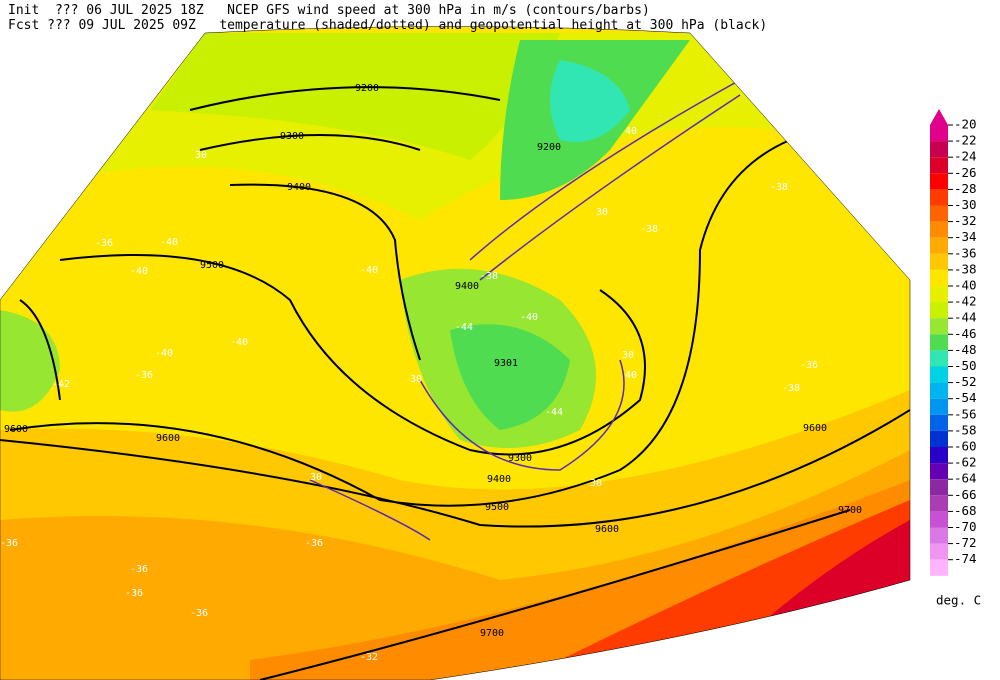  Describe the element at coordinates (965, 526) in the screenshot. I see `colorbar-label: -70` at that location.